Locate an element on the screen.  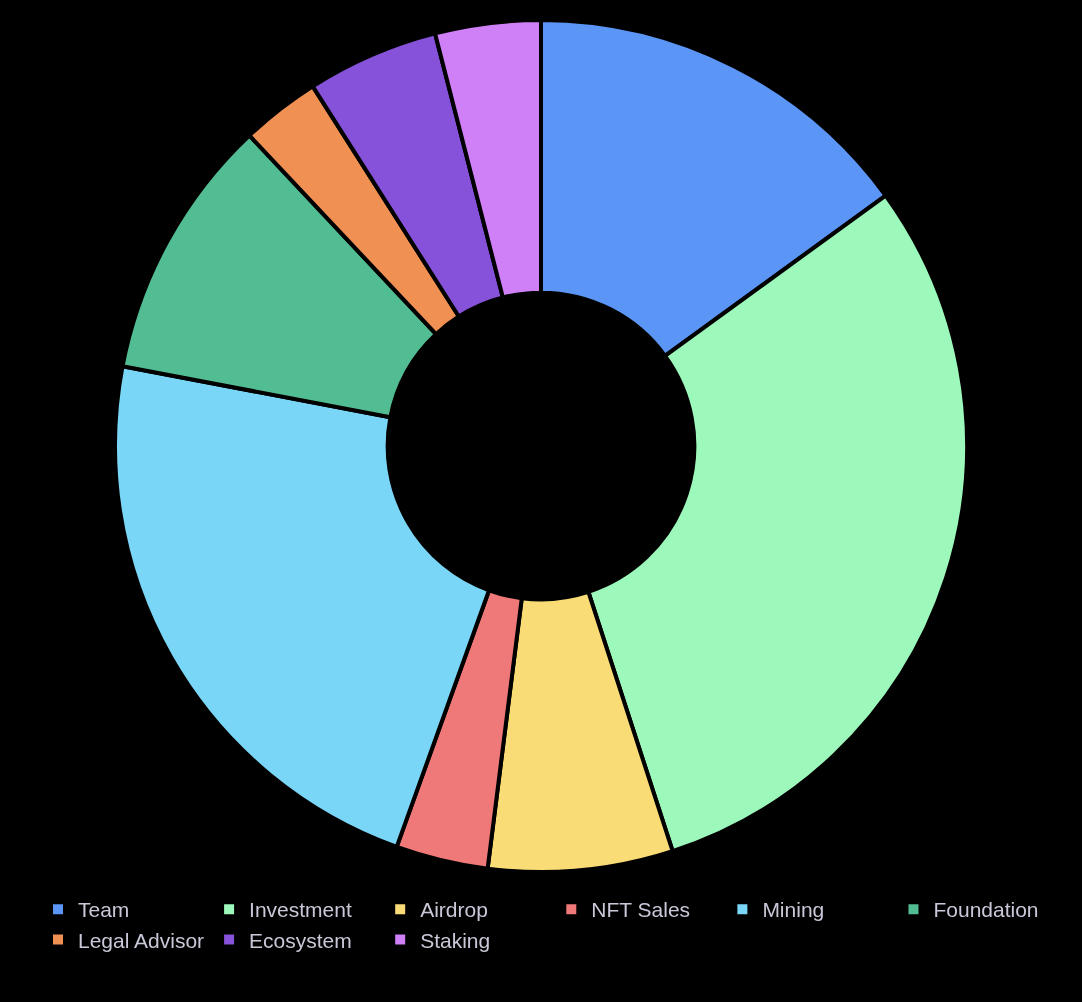
legend-label: Investment is located at coordinates (300, 910).